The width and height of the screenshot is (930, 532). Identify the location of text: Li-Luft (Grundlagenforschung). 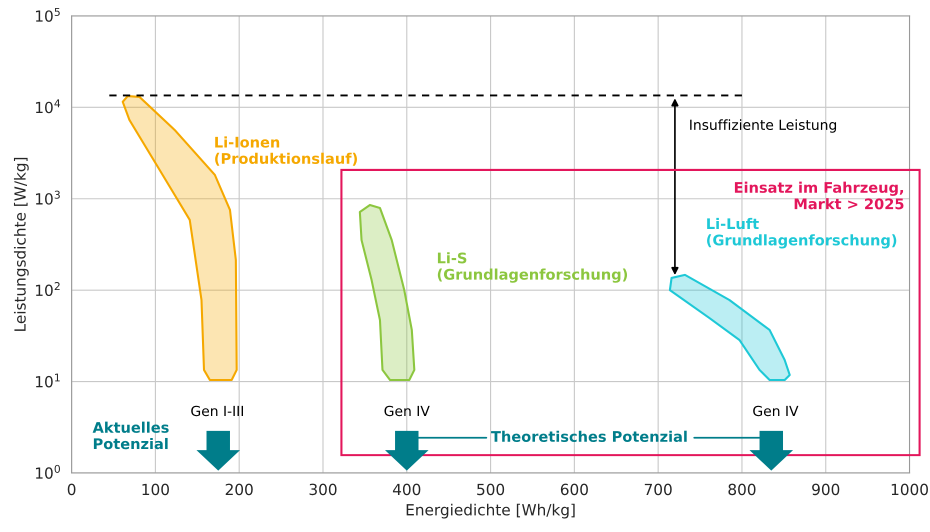
(801, 233).